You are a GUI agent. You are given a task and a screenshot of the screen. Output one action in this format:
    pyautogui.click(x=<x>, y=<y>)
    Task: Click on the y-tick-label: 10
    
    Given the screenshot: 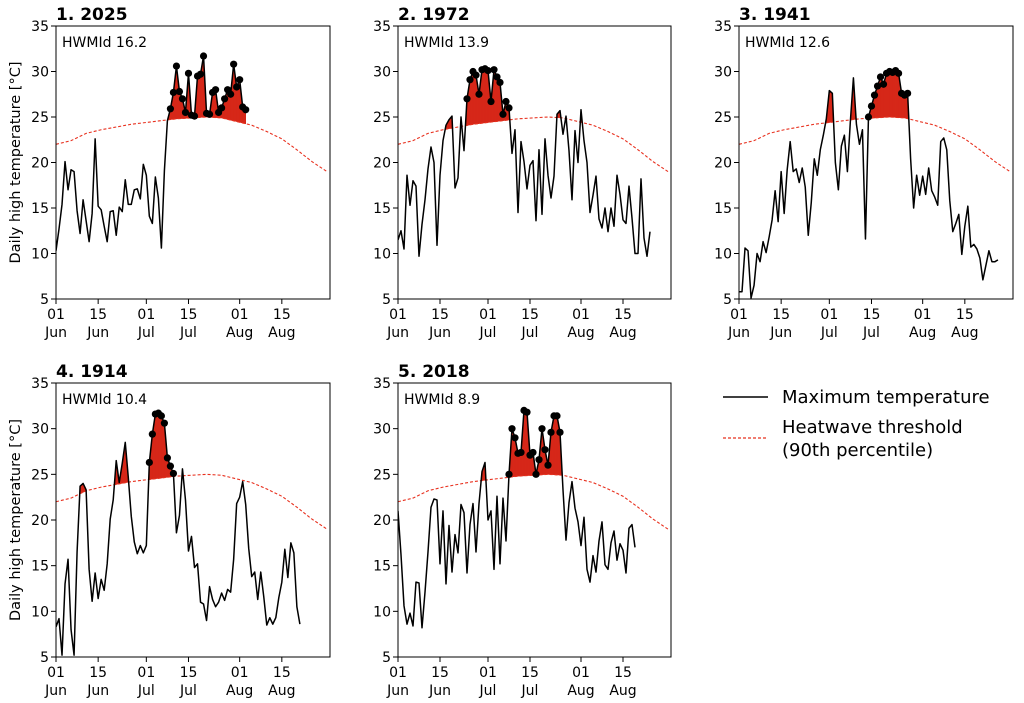 What is the action you would take?
    pyautogui.click(x=382, y=612)
    